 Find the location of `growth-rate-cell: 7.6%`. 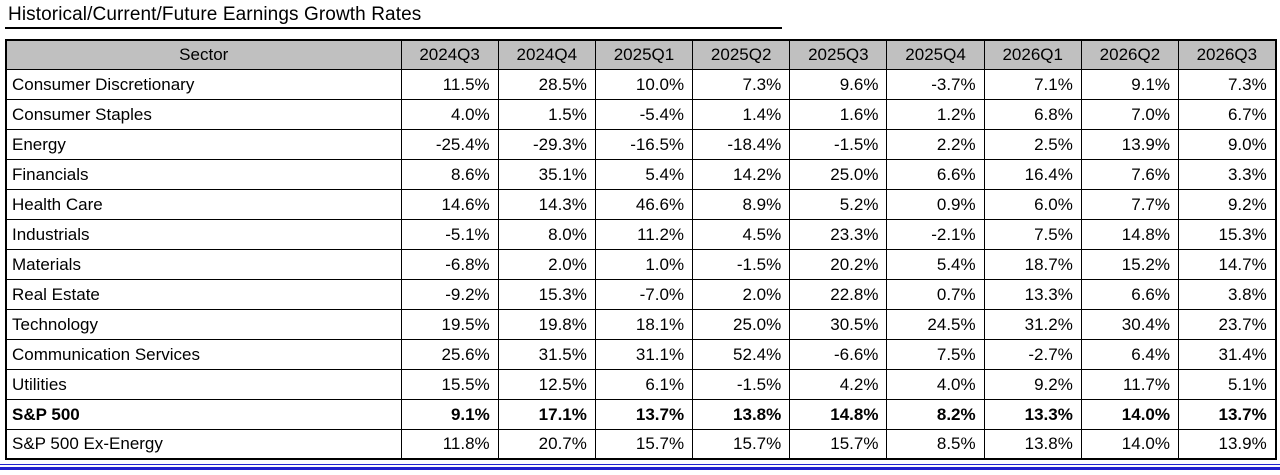

growth-rate-cell: 7.6% is located at coordinates (1130, 174).